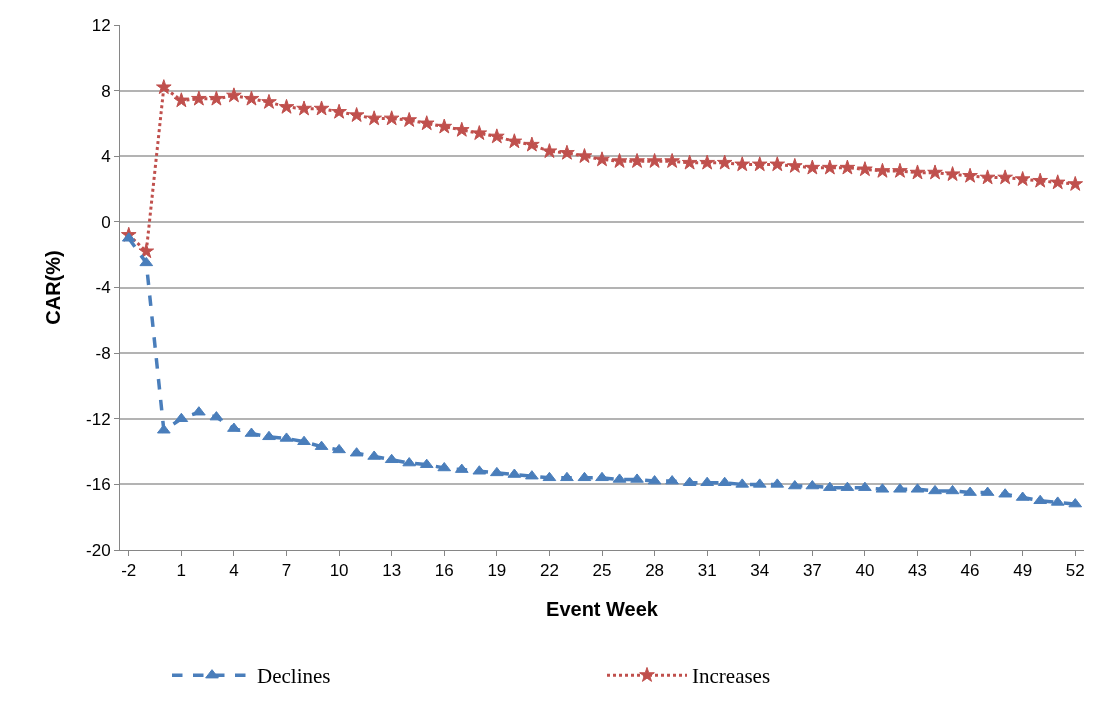 This screenshot has width=1114, height=708. I want to click on x-tick-label: -2, so click(129, 571).